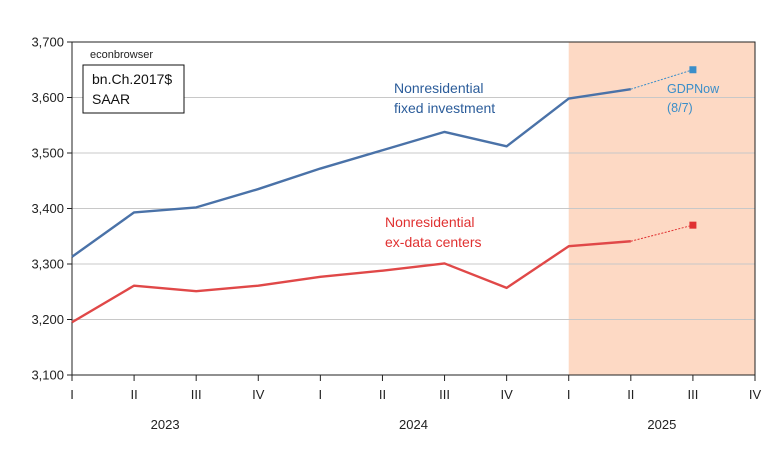 This screenshot has width=780, height=470. Describe the element at coordinates (47, 42) in the screenshot. I see `y-tick-label: 3,700` at that location.